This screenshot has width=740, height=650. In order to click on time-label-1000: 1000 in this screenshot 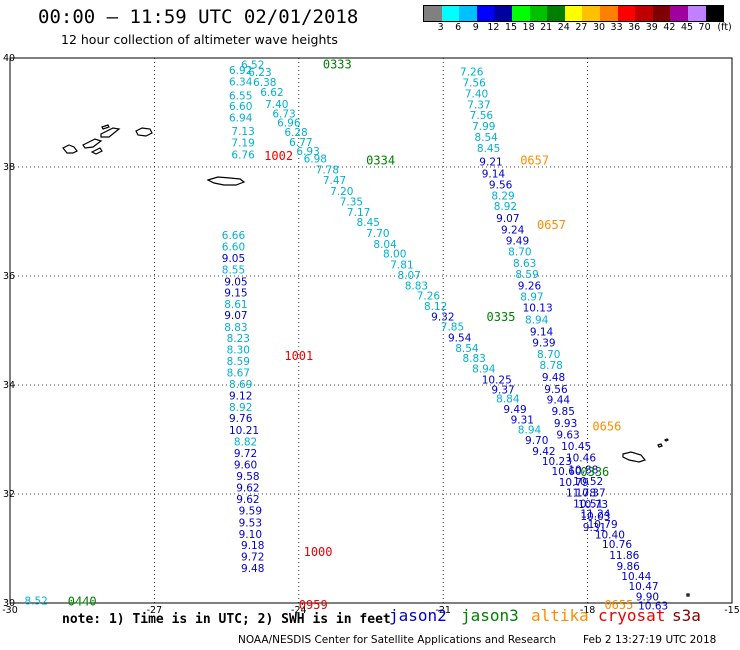, I will do `click(318, 552)`.